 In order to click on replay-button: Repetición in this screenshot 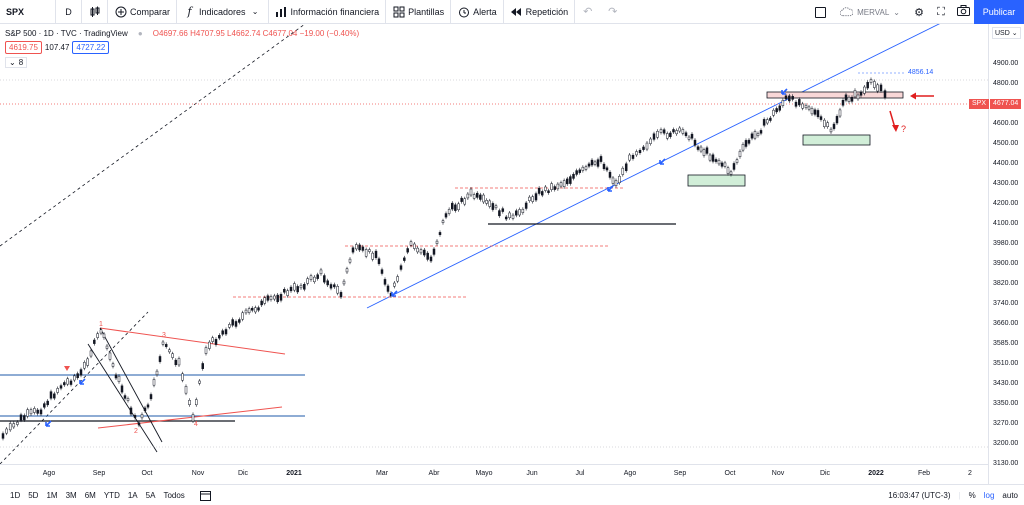, I will do `click(540, 12)`.